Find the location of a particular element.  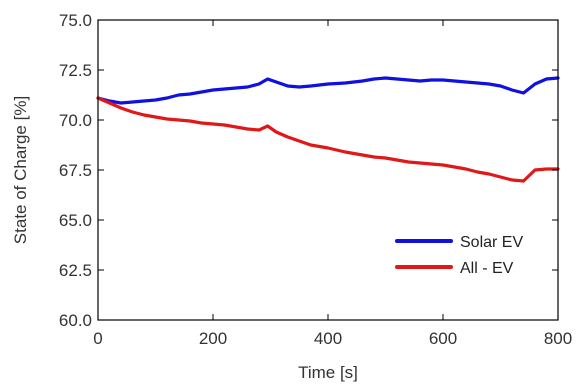

y-axis-title: State of Charge [%] is located at coordinates (20, 170).